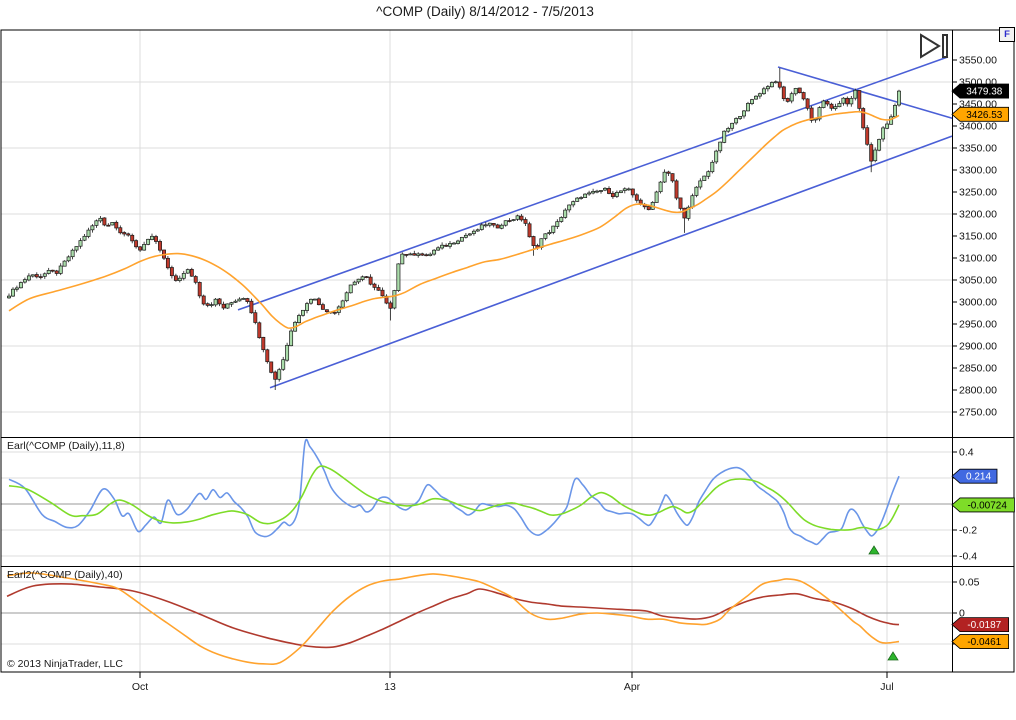  I want to click on svg-text: 2850.00, so click(978, 369).